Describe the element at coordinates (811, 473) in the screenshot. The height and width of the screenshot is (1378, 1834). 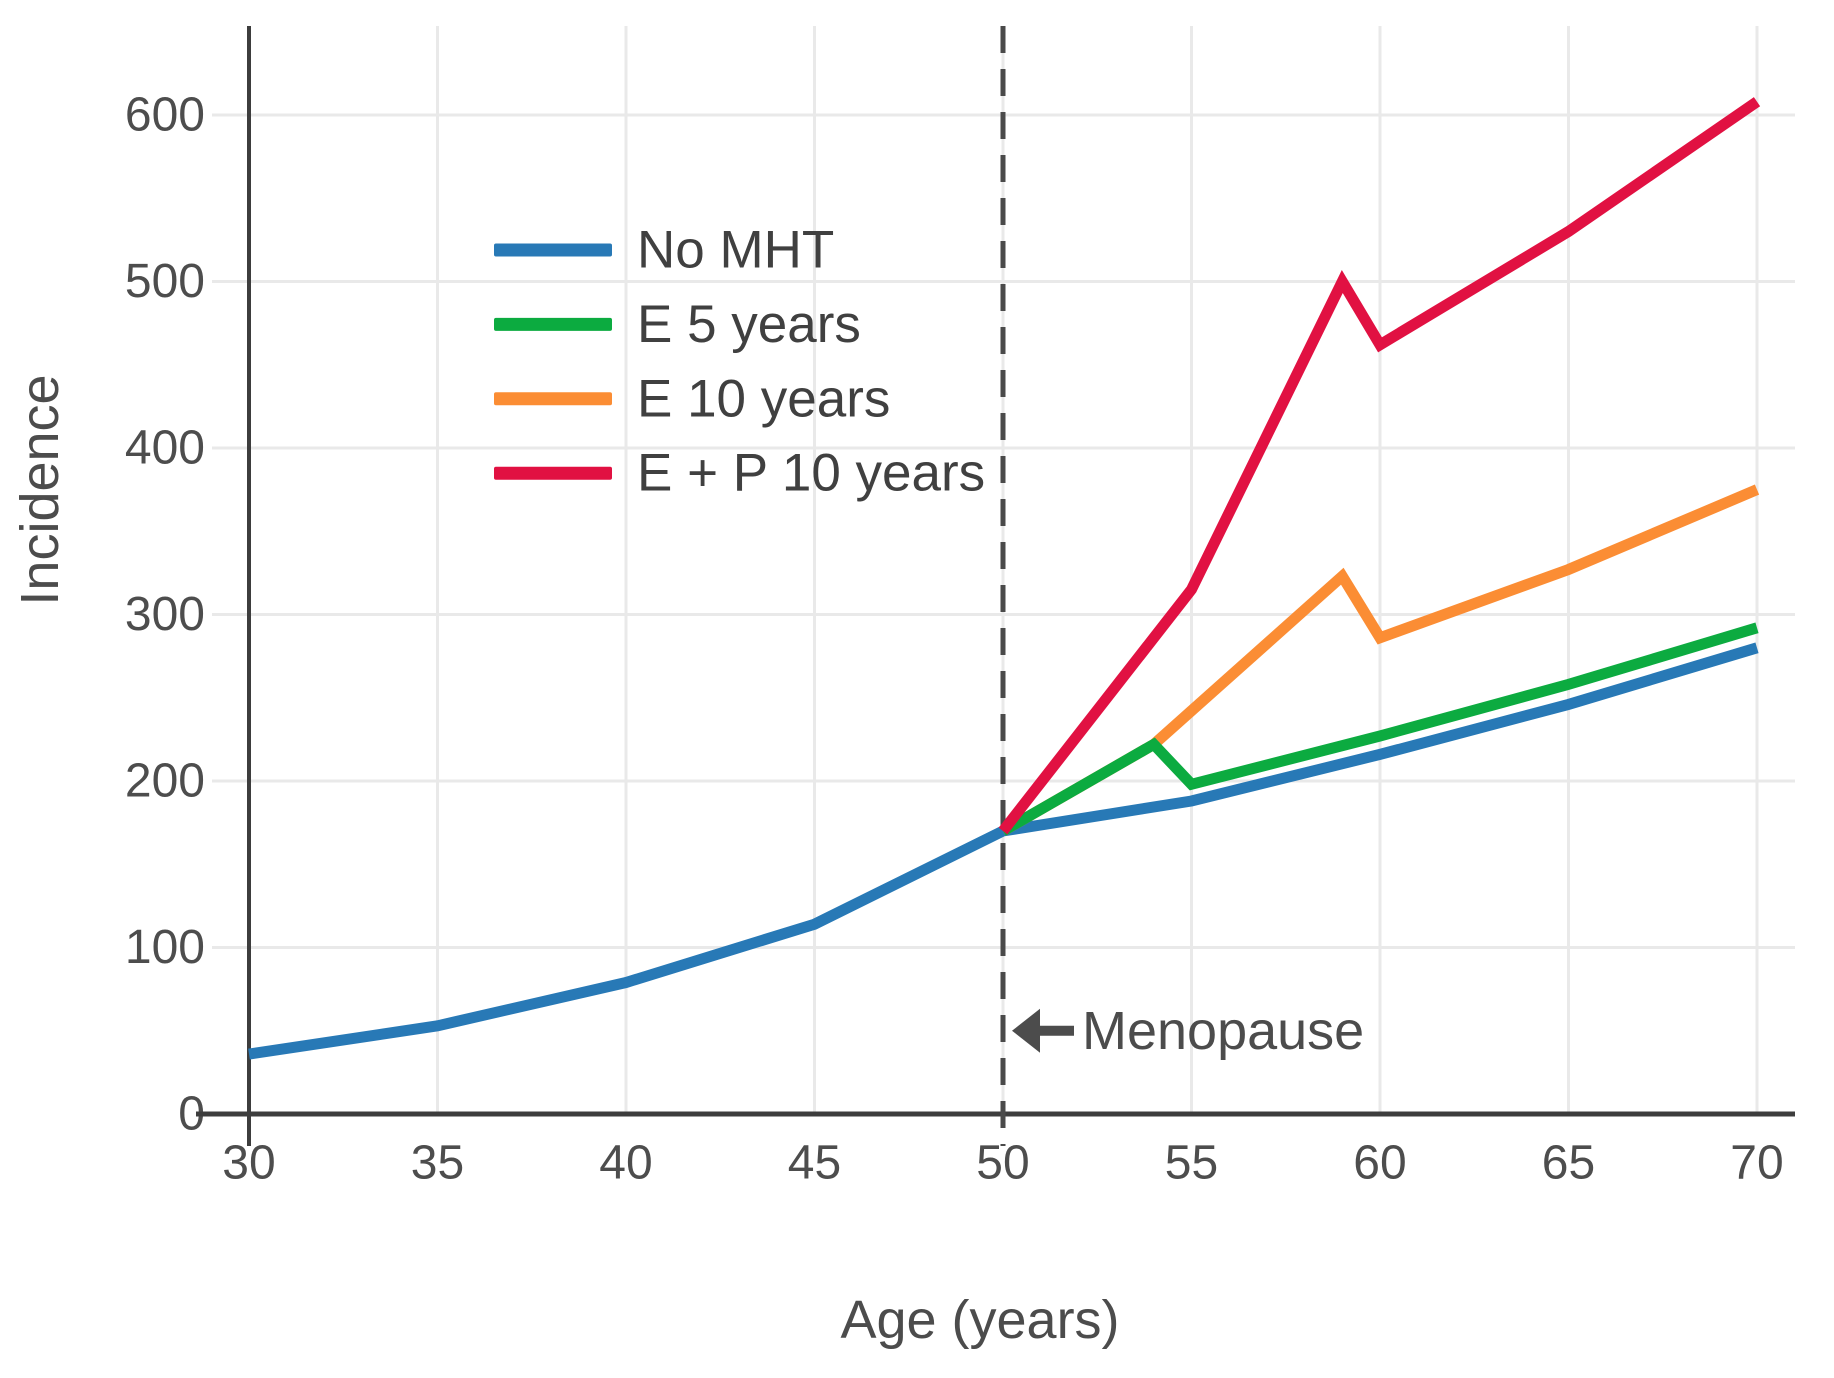
I see `legend-label-e-p-10-years: E + P 10 years` at that location.